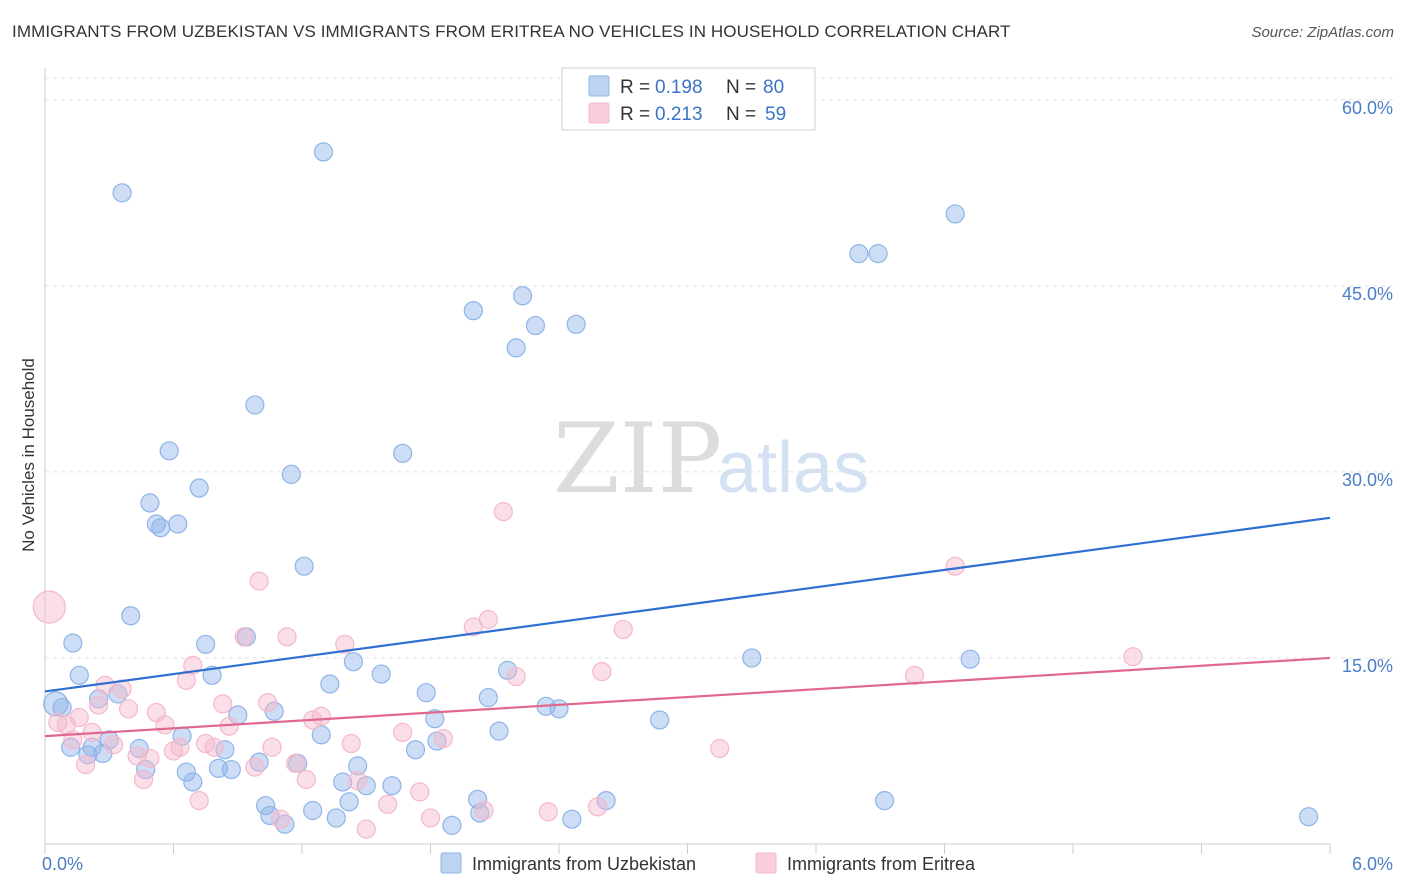 The image size is (1406, 892). I want to click on bottom-legend-label-eritrea: Immigrants from Eritrea, so click(881, 864).